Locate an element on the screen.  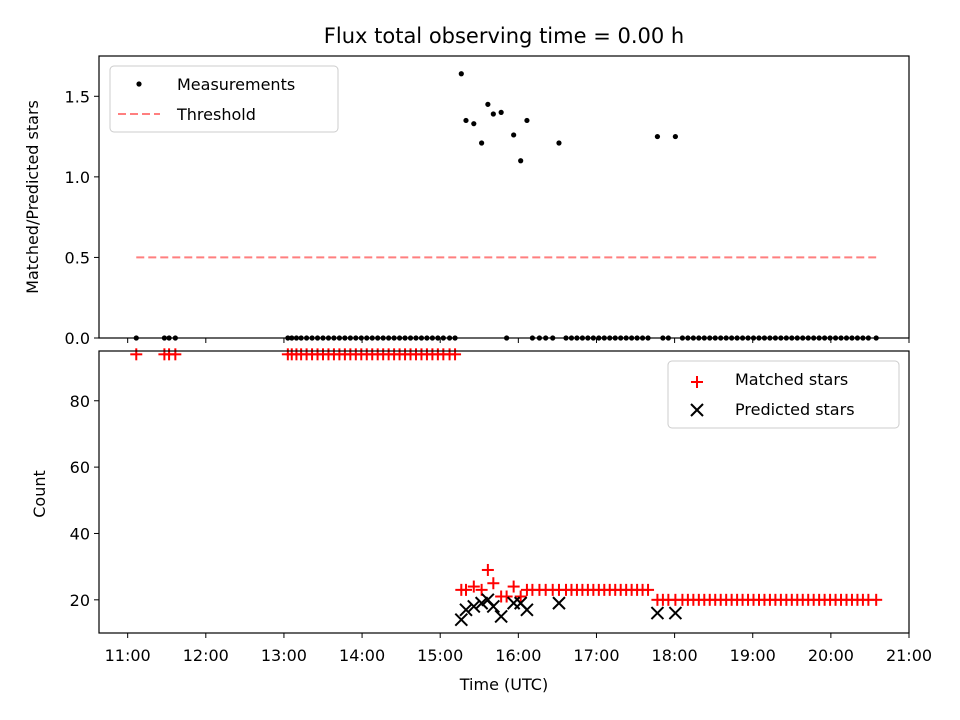
top-y-axis-label: Matched/Predicted stars is located at coordinates (32, 197).